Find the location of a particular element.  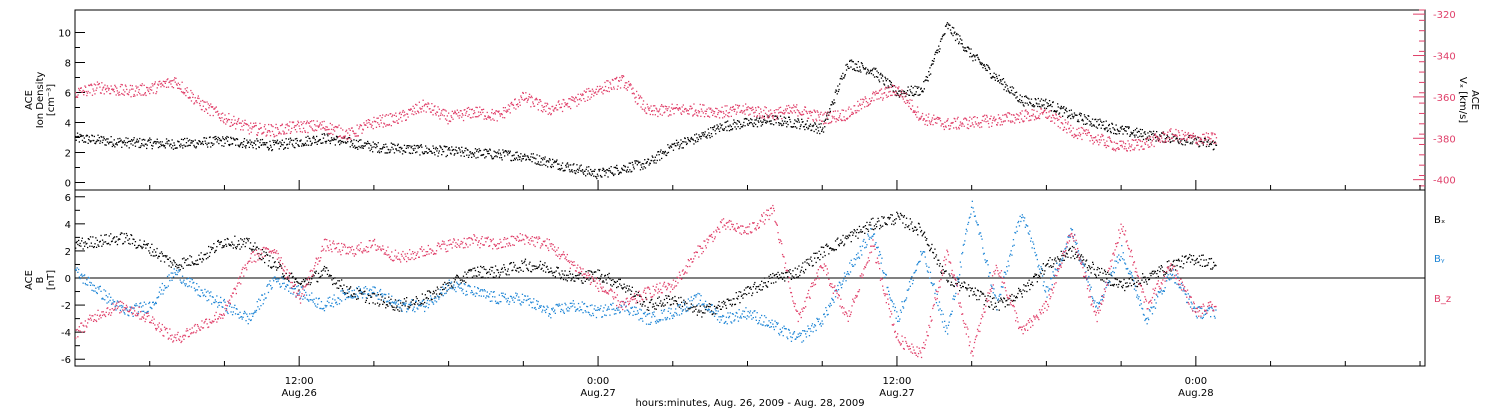

top-y2-tick-label: -360 is located at coordinates (1444, 98).